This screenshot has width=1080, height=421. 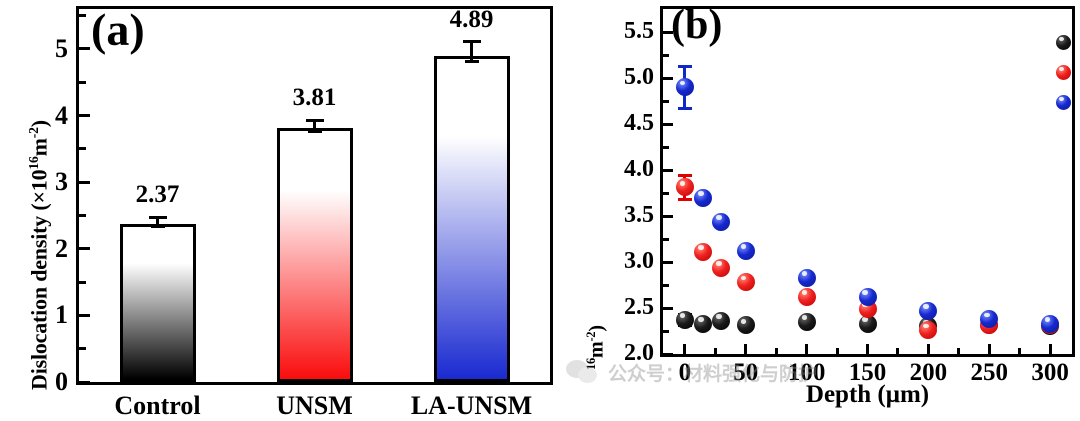 I want to click on panel-b-x-axis-label: Depth (μm), so click(x=867, y=394).